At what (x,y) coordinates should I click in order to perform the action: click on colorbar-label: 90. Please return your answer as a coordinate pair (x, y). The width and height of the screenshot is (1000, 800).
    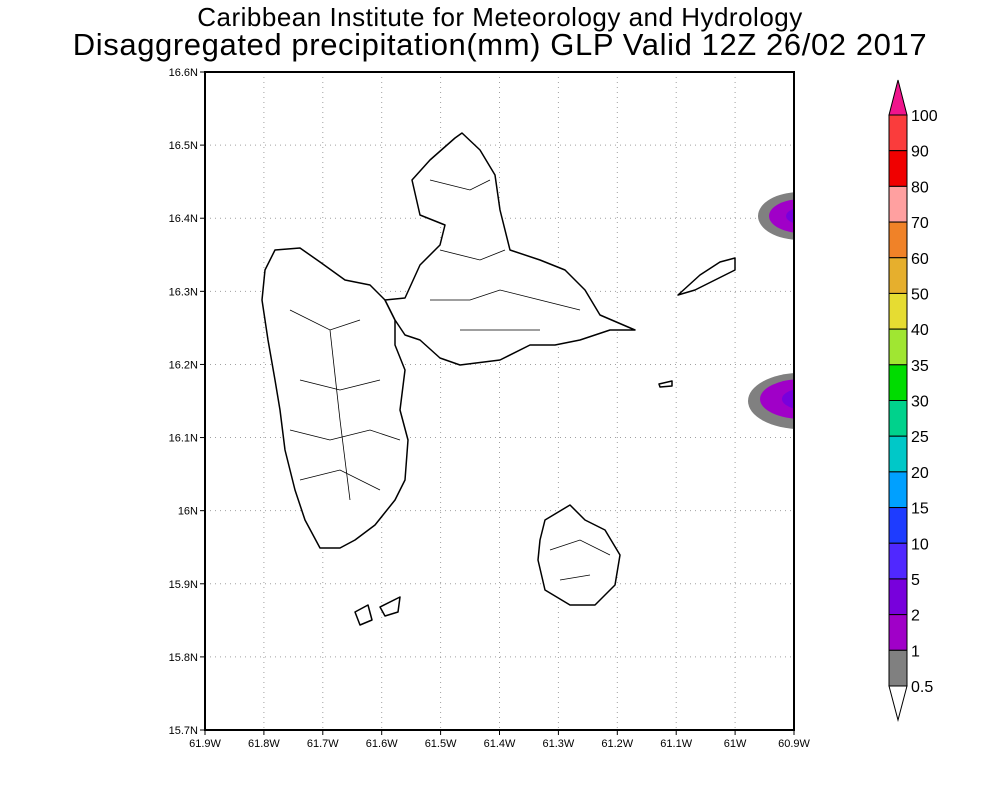
    Looking at the image, I should click on (920, 152).